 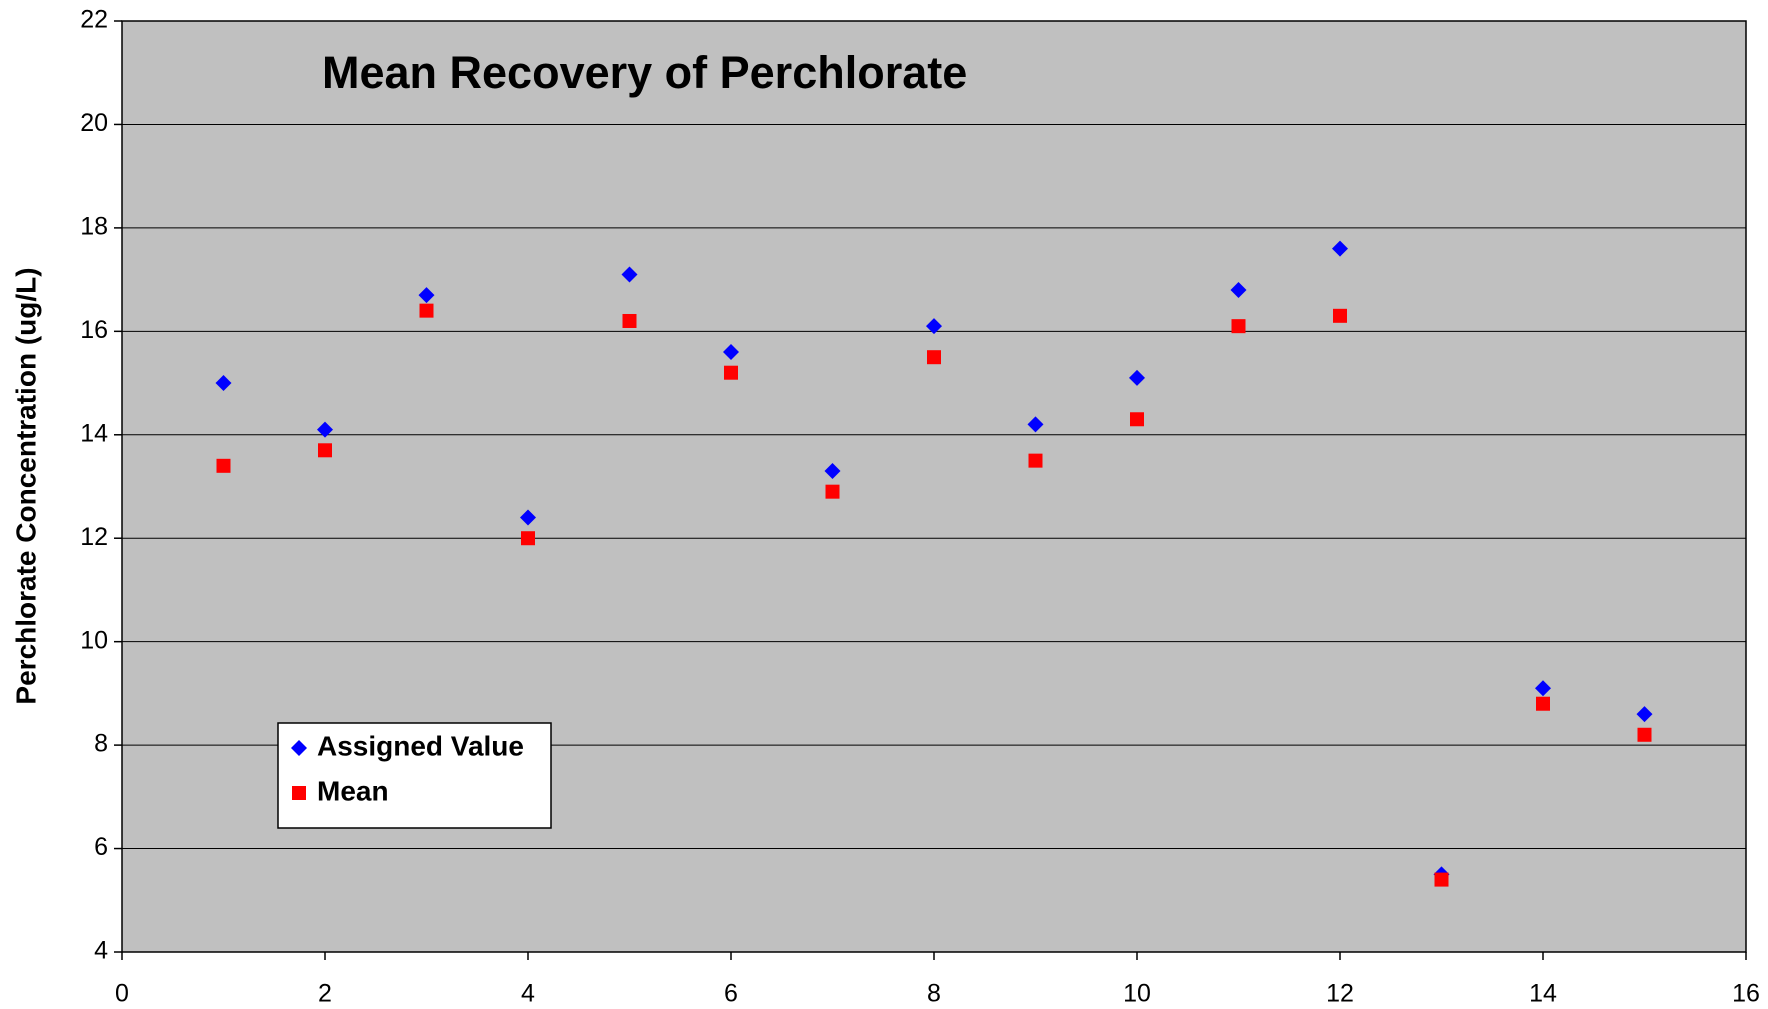 What do you see at coordinates (25, 485) in the screenshot?
I see `y-axis-label: Perchlorate Concentration (ug/L)` at bounding box center [25, 485].